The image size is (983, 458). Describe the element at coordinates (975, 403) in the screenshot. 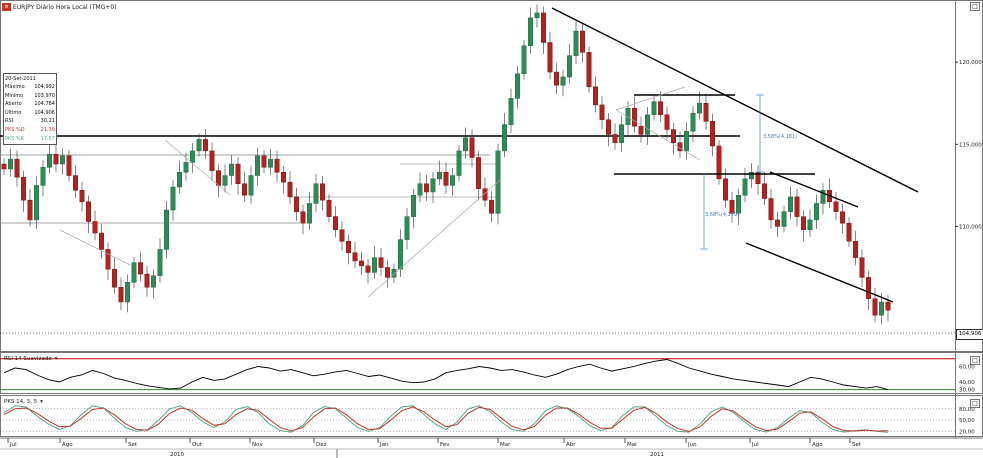

I see `stoch-panel-maximize-button: □` at that location.